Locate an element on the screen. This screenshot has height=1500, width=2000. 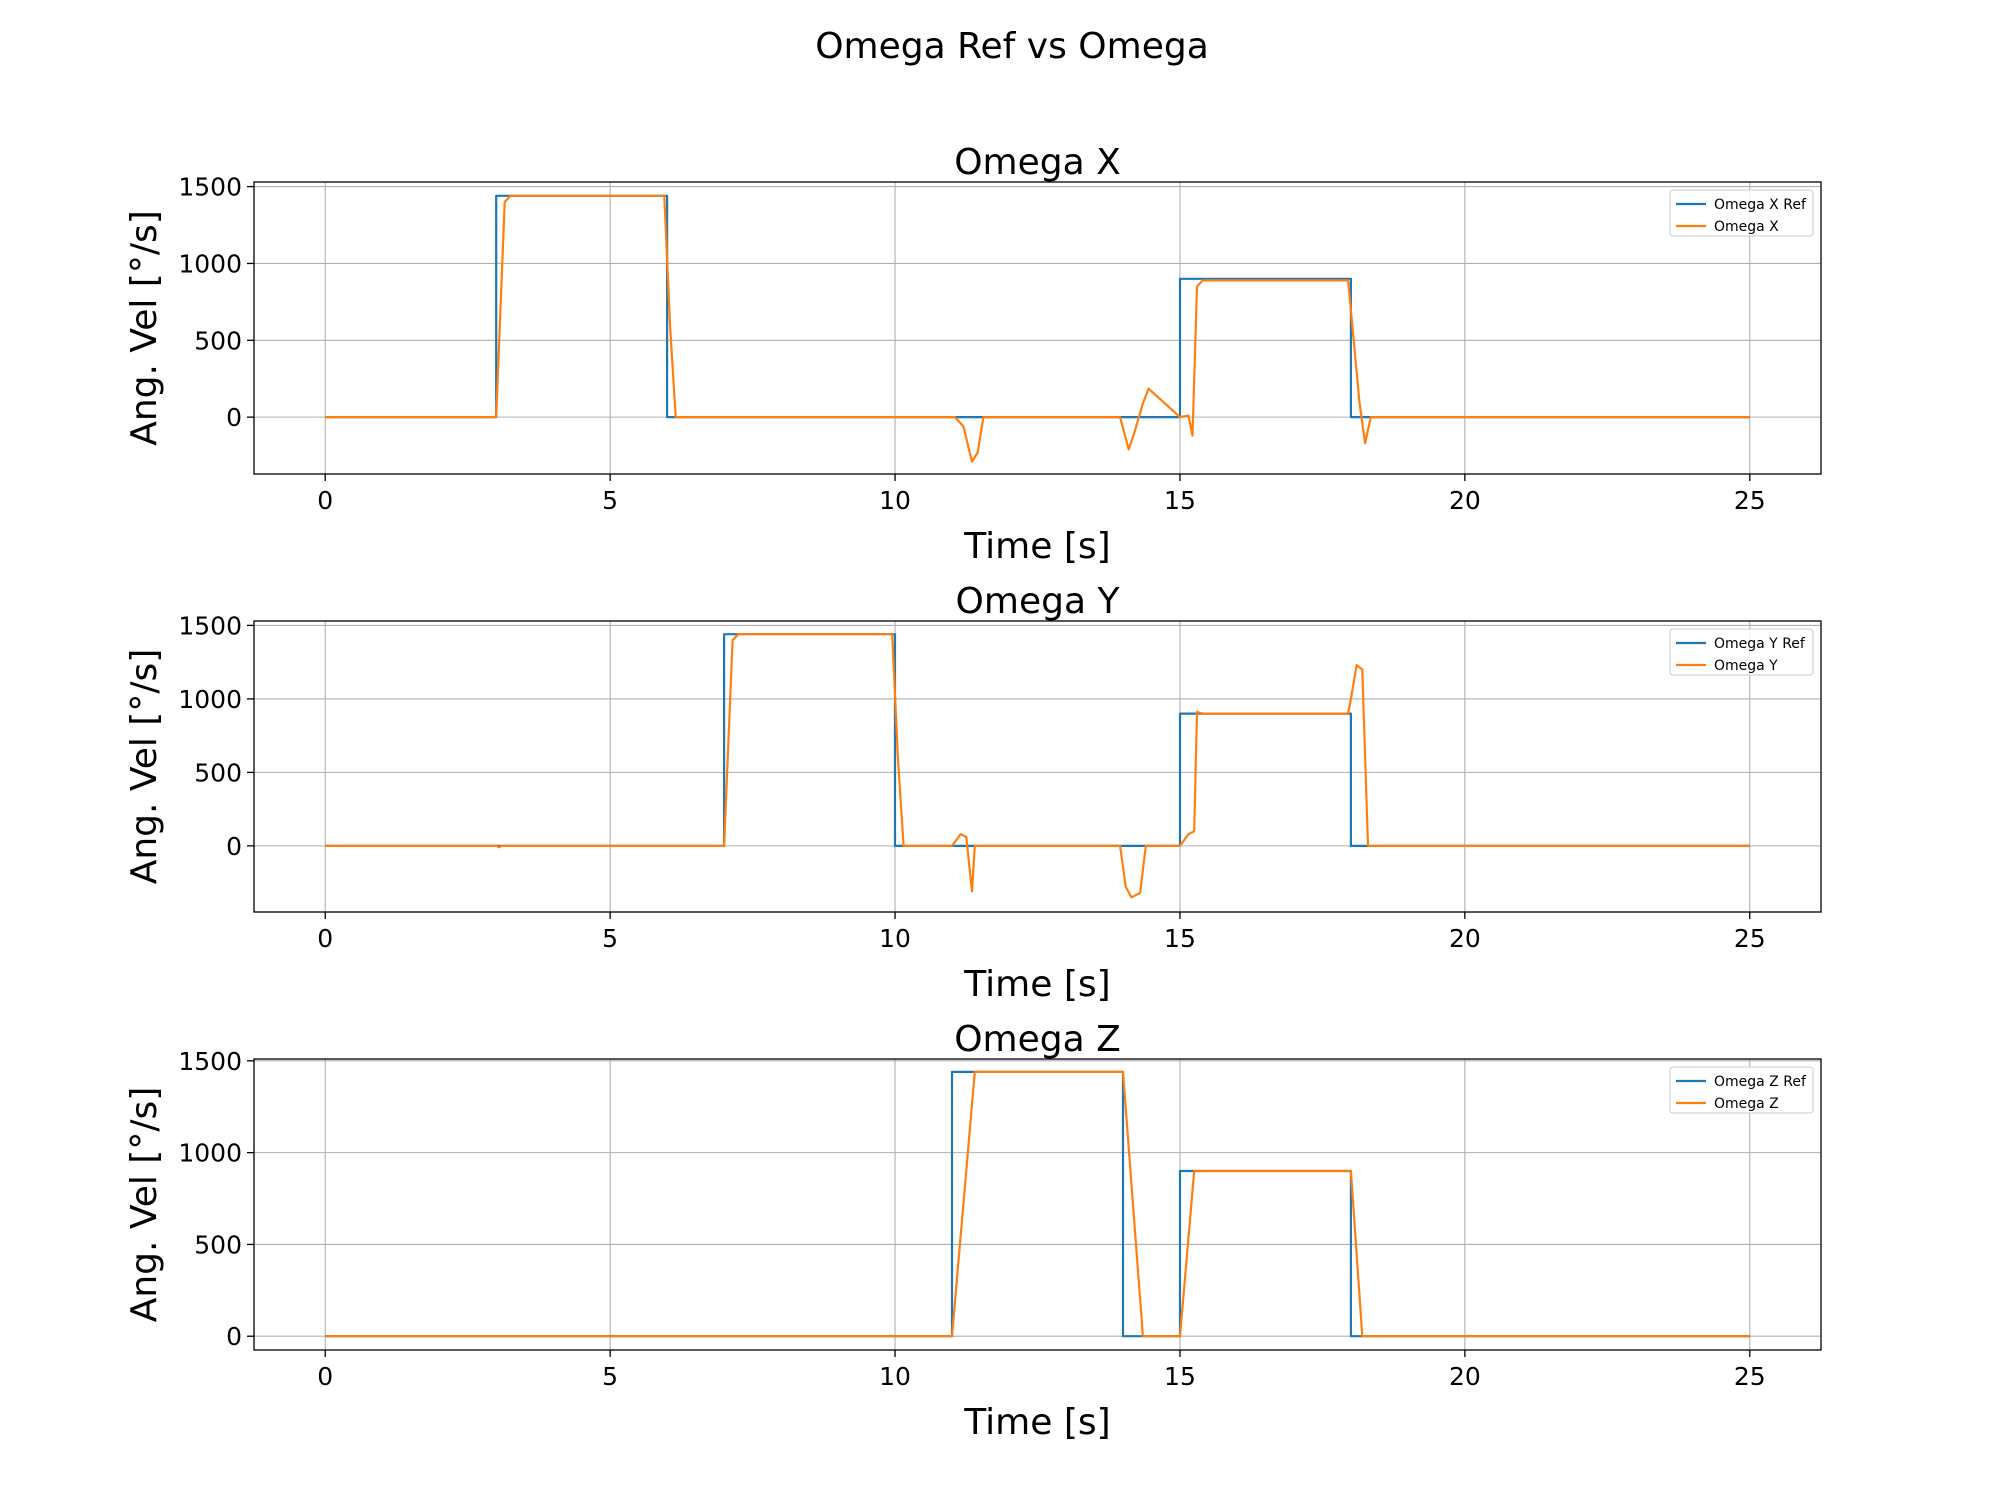
legend-entry-label: Omega Y is located at coordinates (1746, 666).